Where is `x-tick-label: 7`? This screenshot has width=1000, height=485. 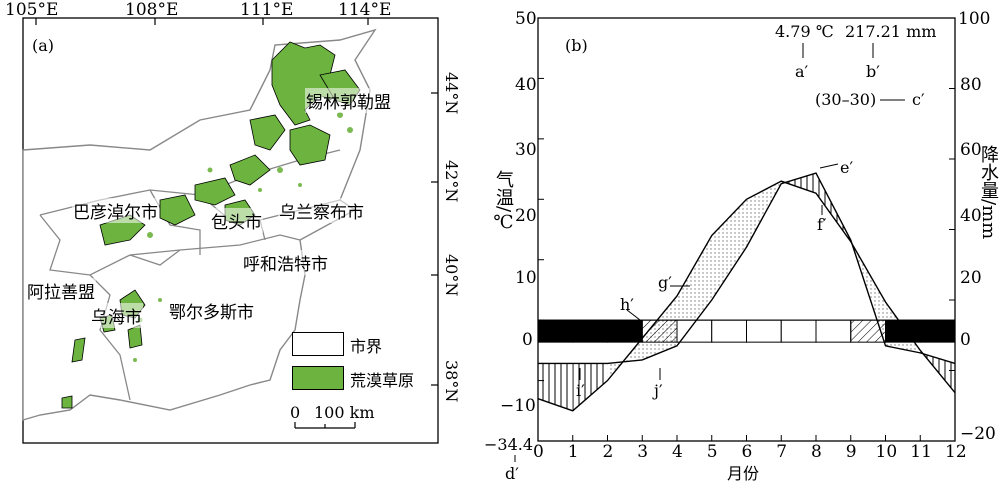
x-tick-label: 7 is located at coordinates (782, 452).